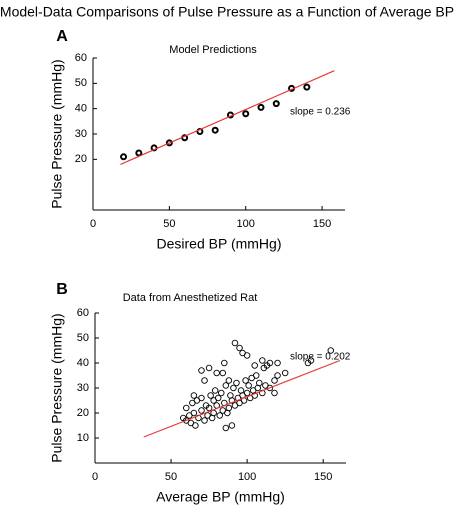 This screenshot has width=454, height=511. Describe the element at coordinates (220, 497) in the screenshot. I see `x-axis-label: Average BP (mmHg)` at that location.